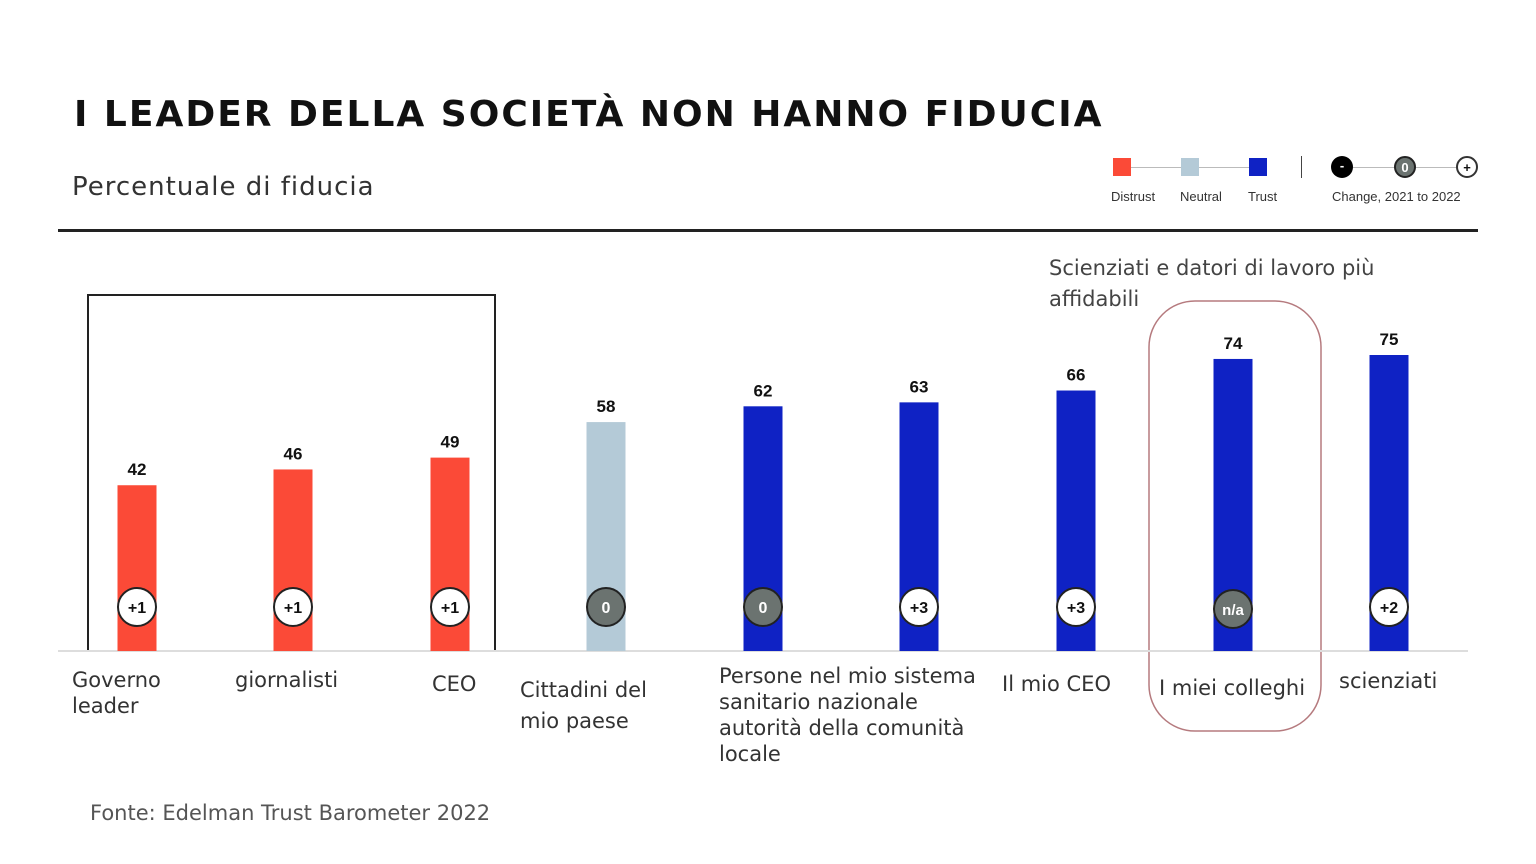 The image size is (1536, 864). Describe the element at coordinates (750, 754) in the screenshot. I see `category-label-line: locale` at that location.